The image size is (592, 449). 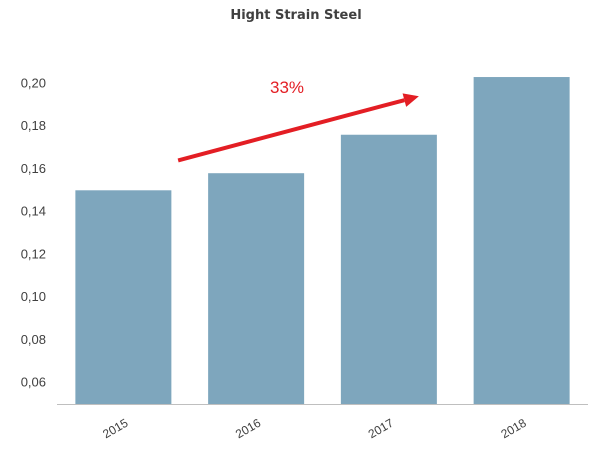 I want to click on bar-2017, so click(x=388, y=269).